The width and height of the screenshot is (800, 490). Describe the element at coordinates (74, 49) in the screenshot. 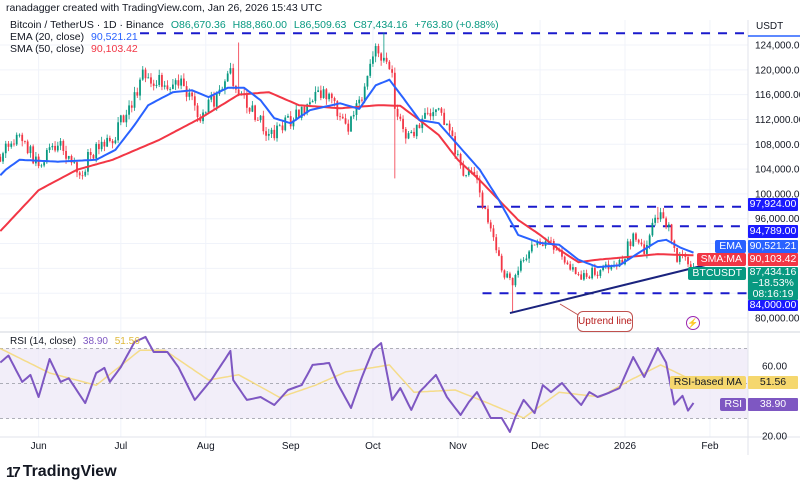

I see `sma-legend: SMA (50, close) 90,103.42` at that location.